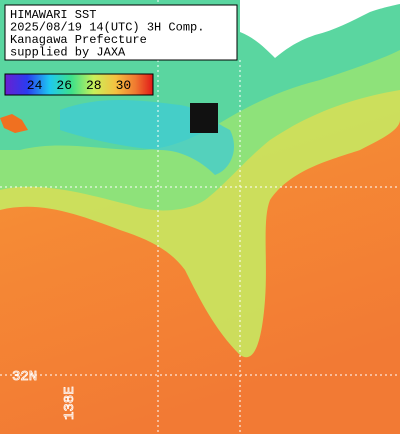  What do you see at coordinates (78, 40) in the screenshot?
I see `title-line: Kanagawa Prefecture` at bounding box center [78, 40].